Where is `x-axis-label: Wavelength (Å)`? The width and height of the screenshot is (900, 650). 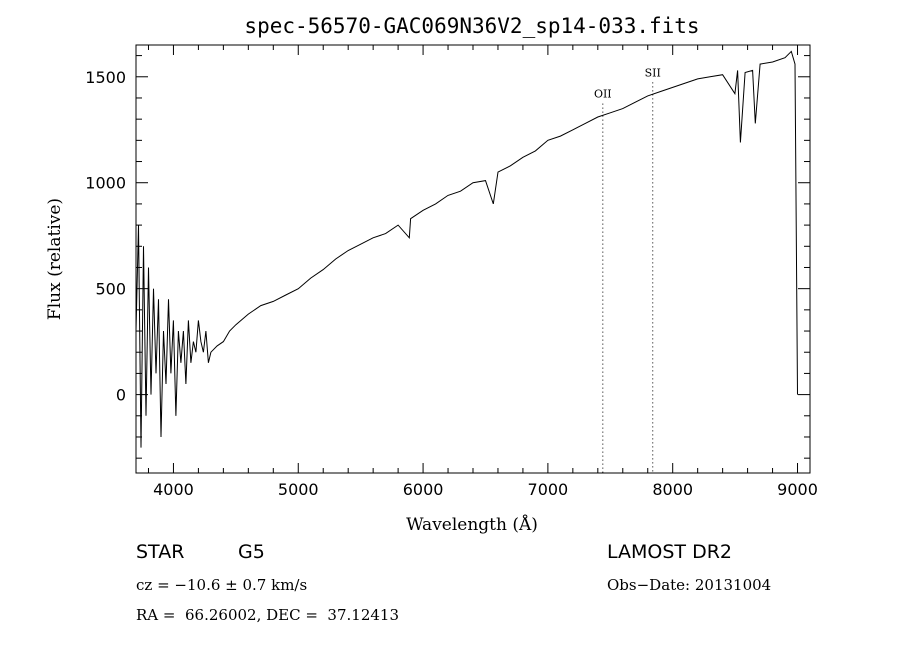
x-axis-label: Wavelength (Å) is located at coordinates (472, 524).